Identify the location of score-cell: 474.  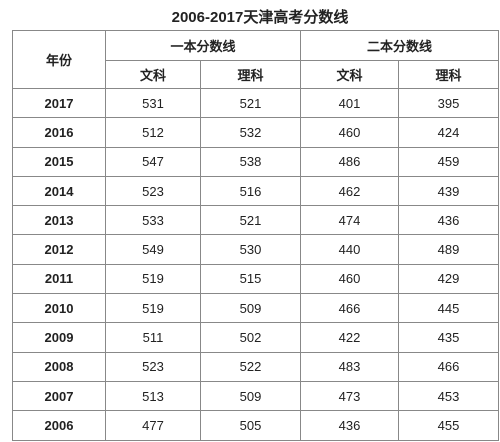
(350, 220).